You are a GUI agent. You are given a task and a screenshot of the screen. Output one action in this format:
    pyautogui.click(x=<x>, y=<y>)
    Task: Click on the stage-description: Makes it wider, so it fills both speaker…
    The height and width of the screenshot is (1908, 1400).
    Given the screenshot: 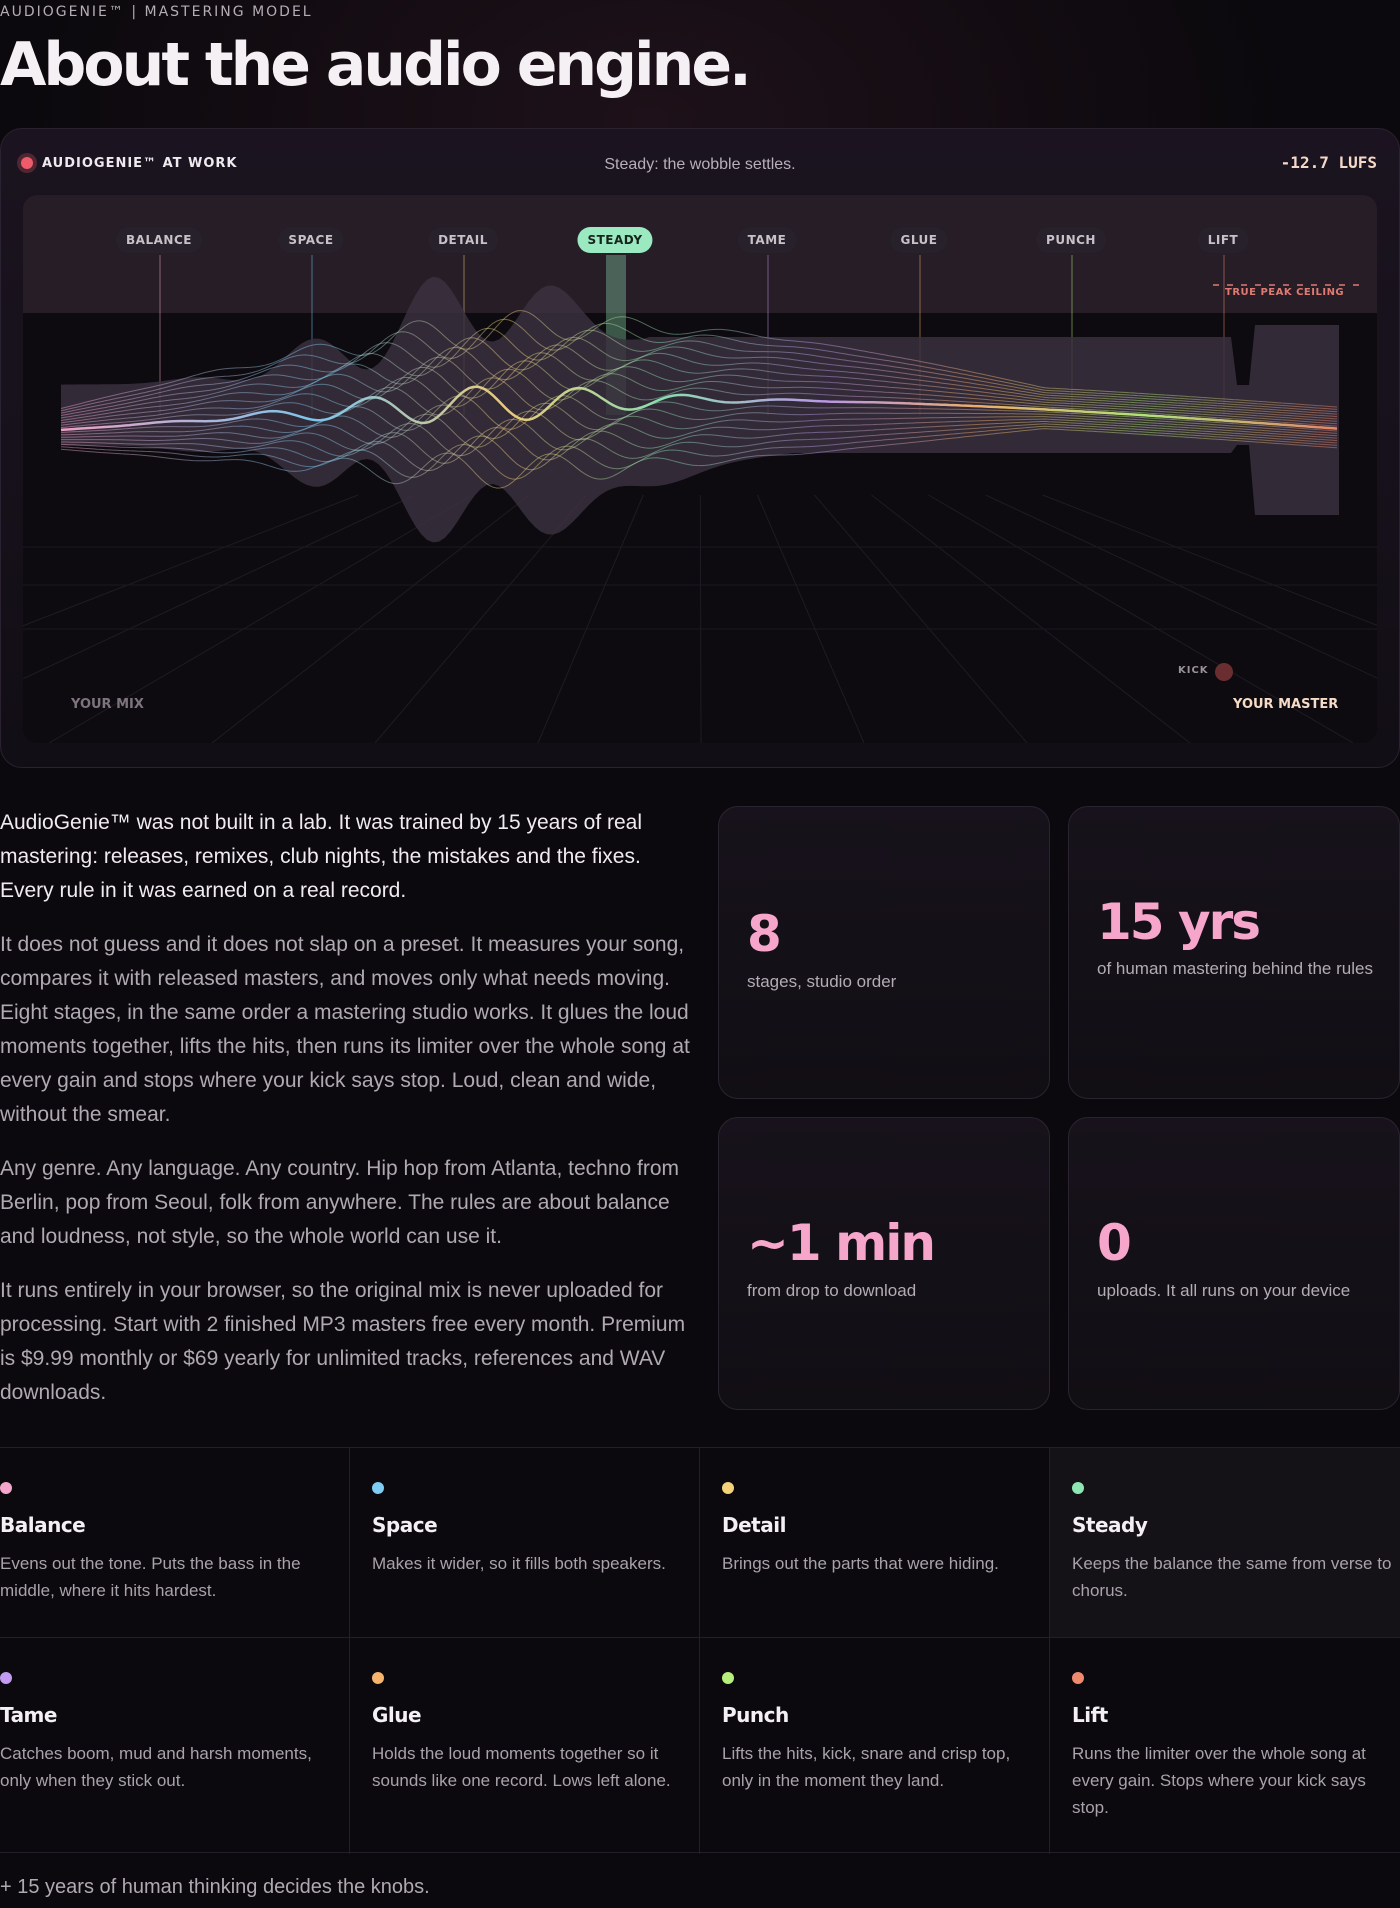 What is the action you would take?
    pyautogui.click(x=519, y=1563)
    